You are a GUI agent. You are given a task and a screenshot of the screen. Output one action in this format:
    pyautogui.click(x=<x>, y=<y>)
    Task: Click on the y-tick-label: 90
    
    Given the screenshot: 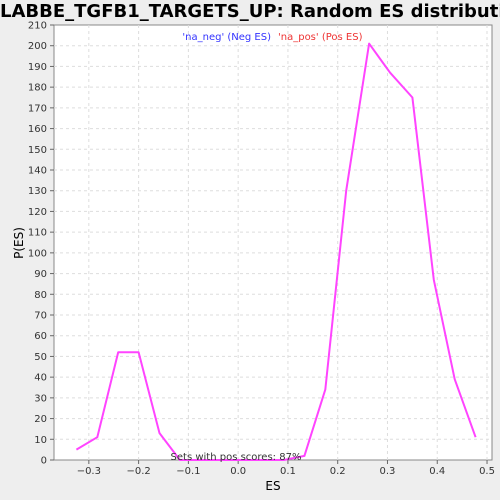 What is the action you would take?
    pyautogui.click(x=40, y=274)
    